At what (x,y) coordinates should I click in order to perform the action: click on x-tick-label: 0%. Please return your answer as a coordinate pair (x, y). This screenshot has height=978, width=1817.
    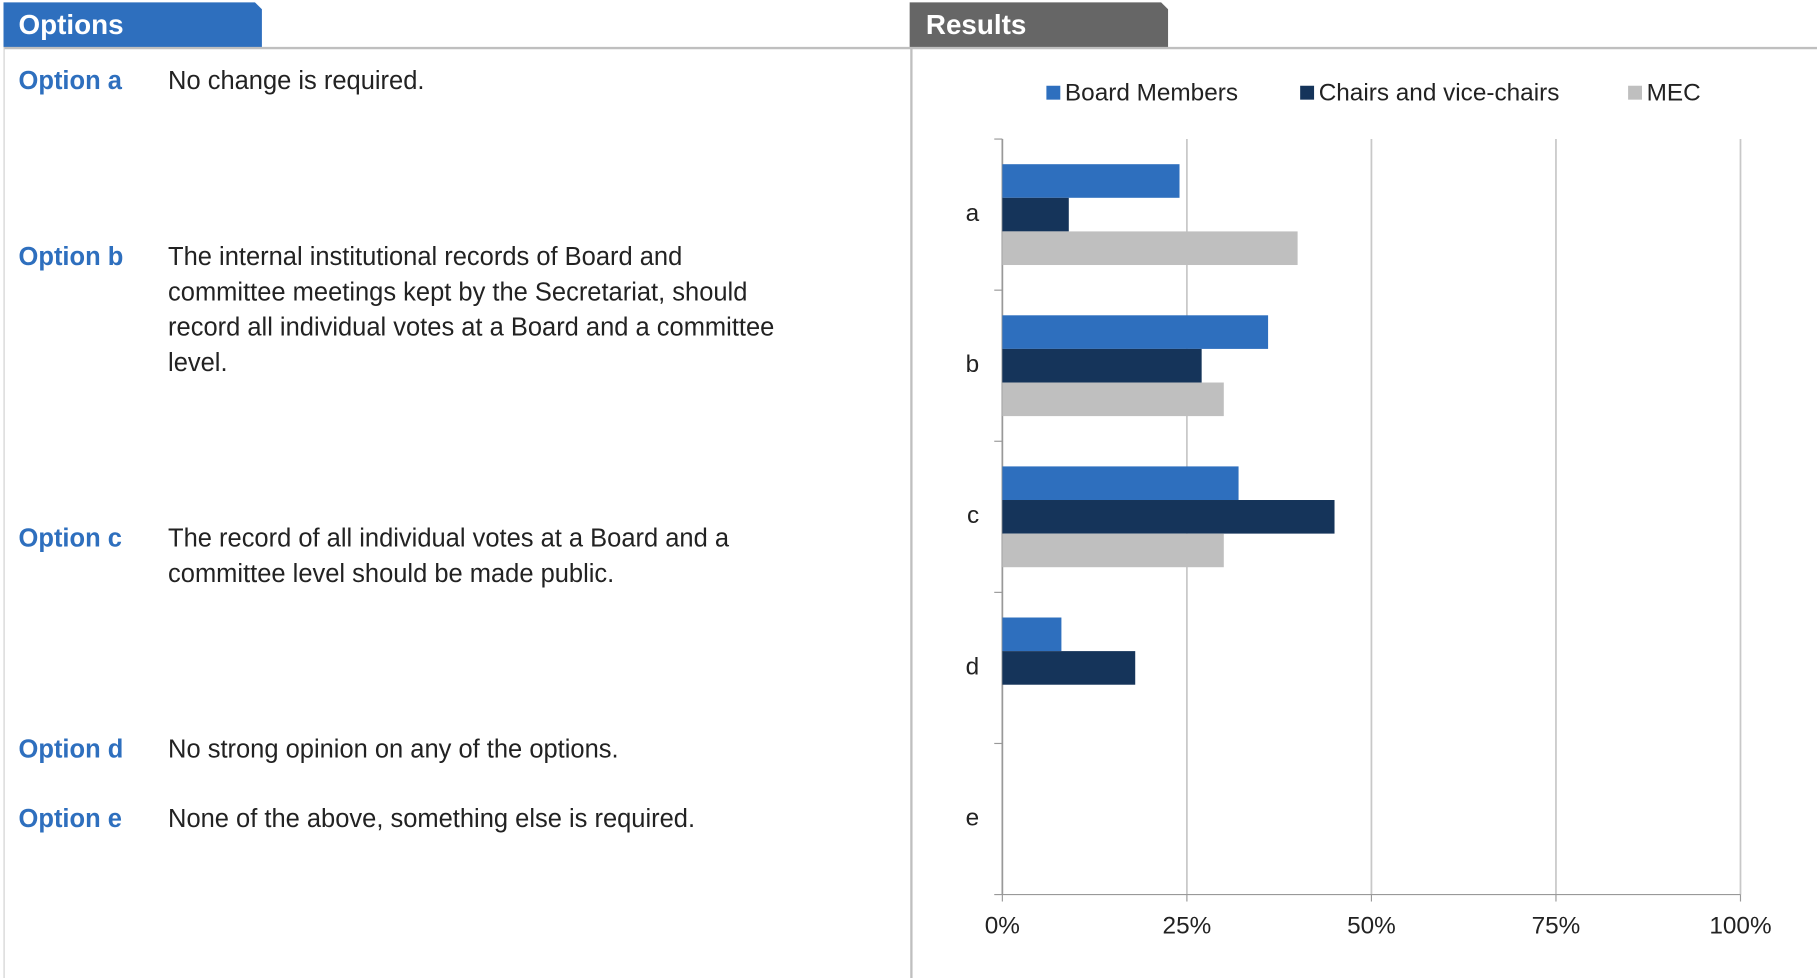
    Looking at the image, I should click on (1002, 925).